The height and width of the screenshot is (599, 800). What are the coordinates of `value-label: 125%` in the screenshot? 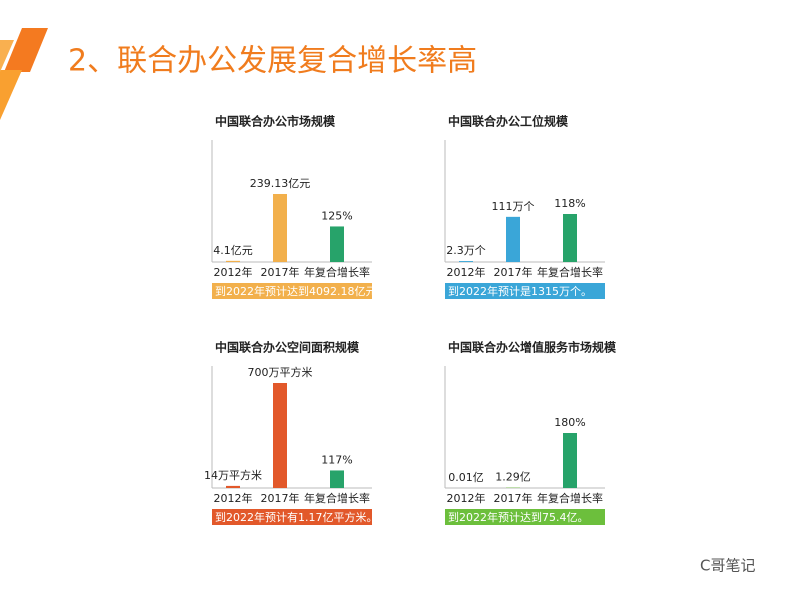 It's located at (336, 215).